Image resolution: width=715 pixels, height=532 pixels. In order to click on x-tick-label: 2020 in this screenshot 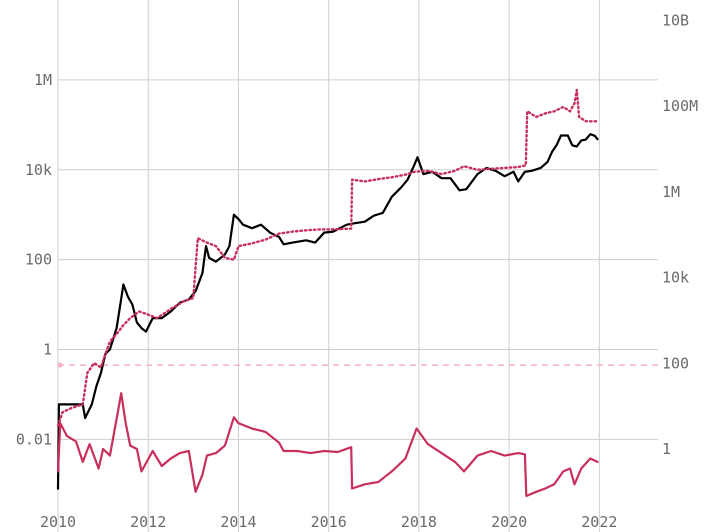, I will do `click(509, 522)`.